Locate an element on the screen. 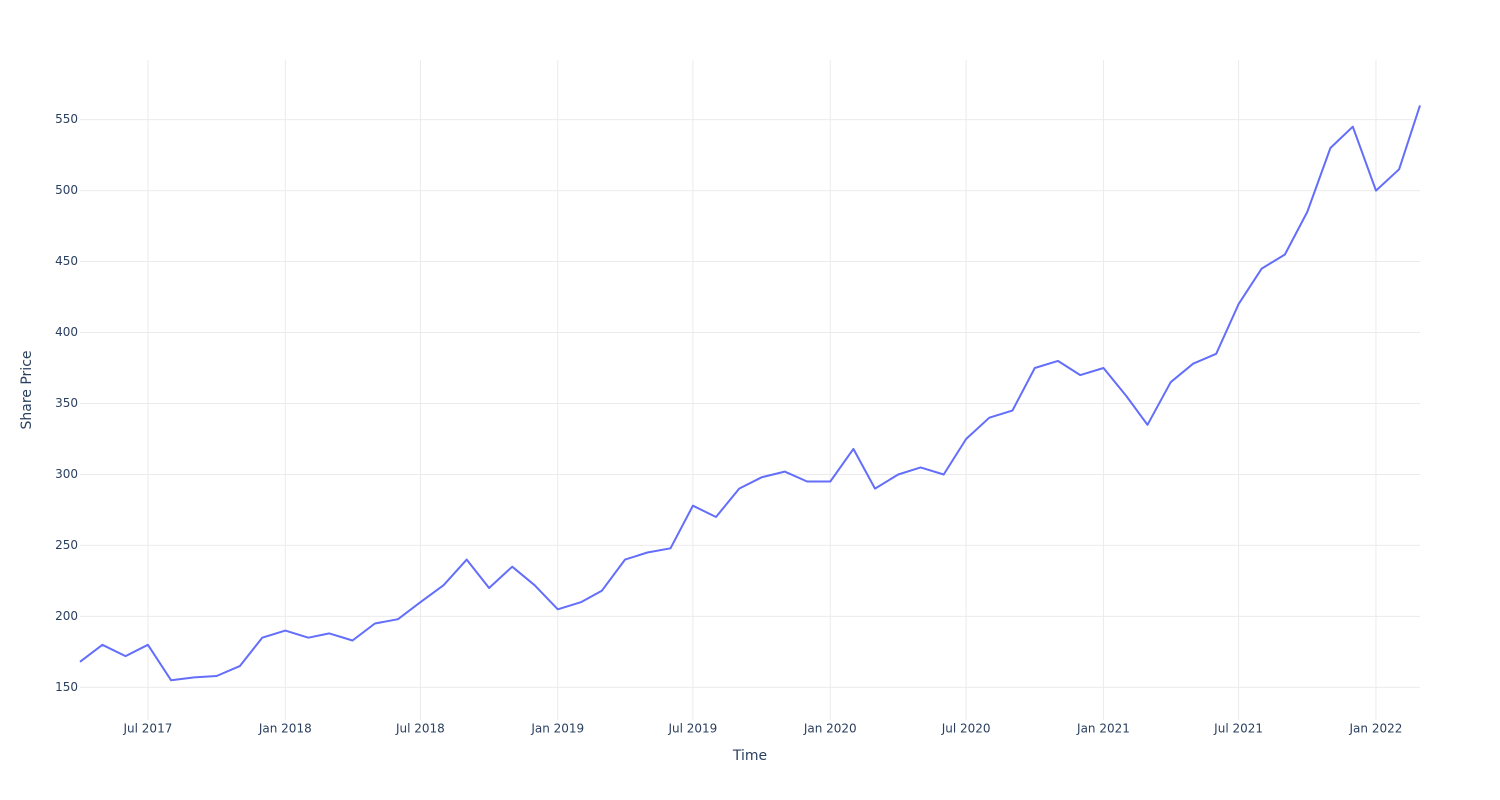 This screenshot has height=800, width=1500. y-tick-label: 400 is located at coordinates (66, 332).